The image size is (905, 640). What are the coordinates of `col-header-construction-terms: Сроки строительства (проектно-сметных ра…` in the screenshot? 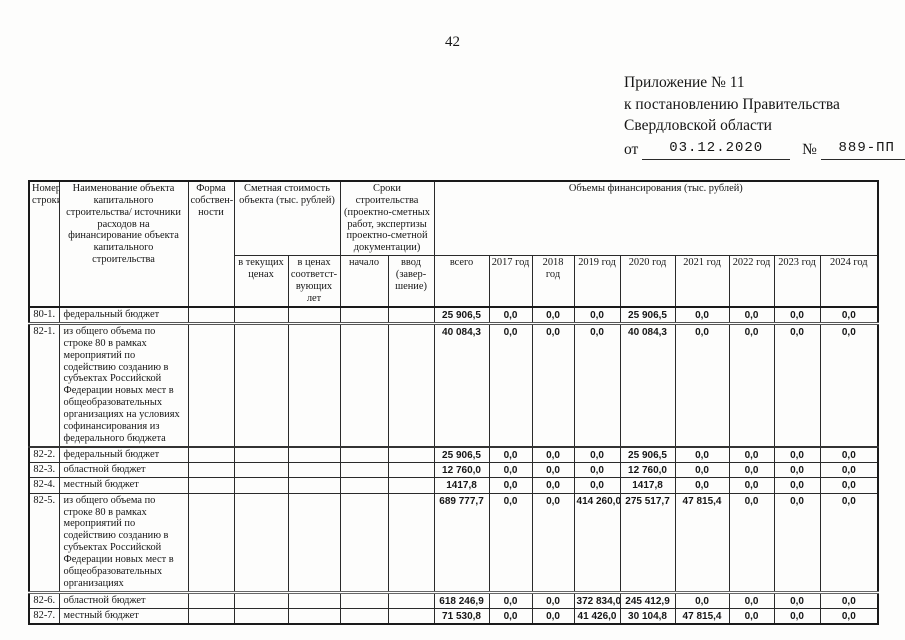 It's located at (387, 218).